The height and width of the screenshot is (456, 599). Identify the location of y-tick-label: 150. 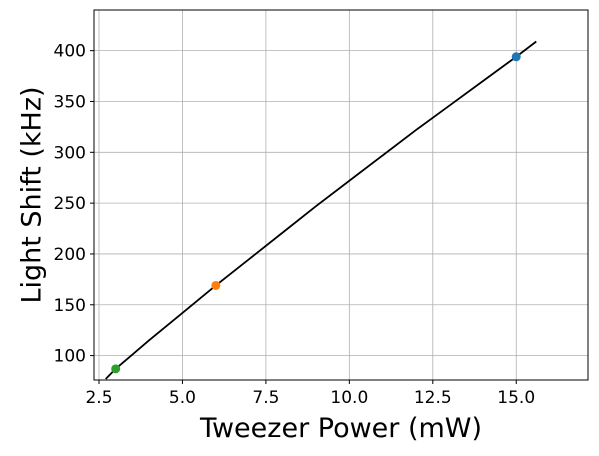
(70, 306).